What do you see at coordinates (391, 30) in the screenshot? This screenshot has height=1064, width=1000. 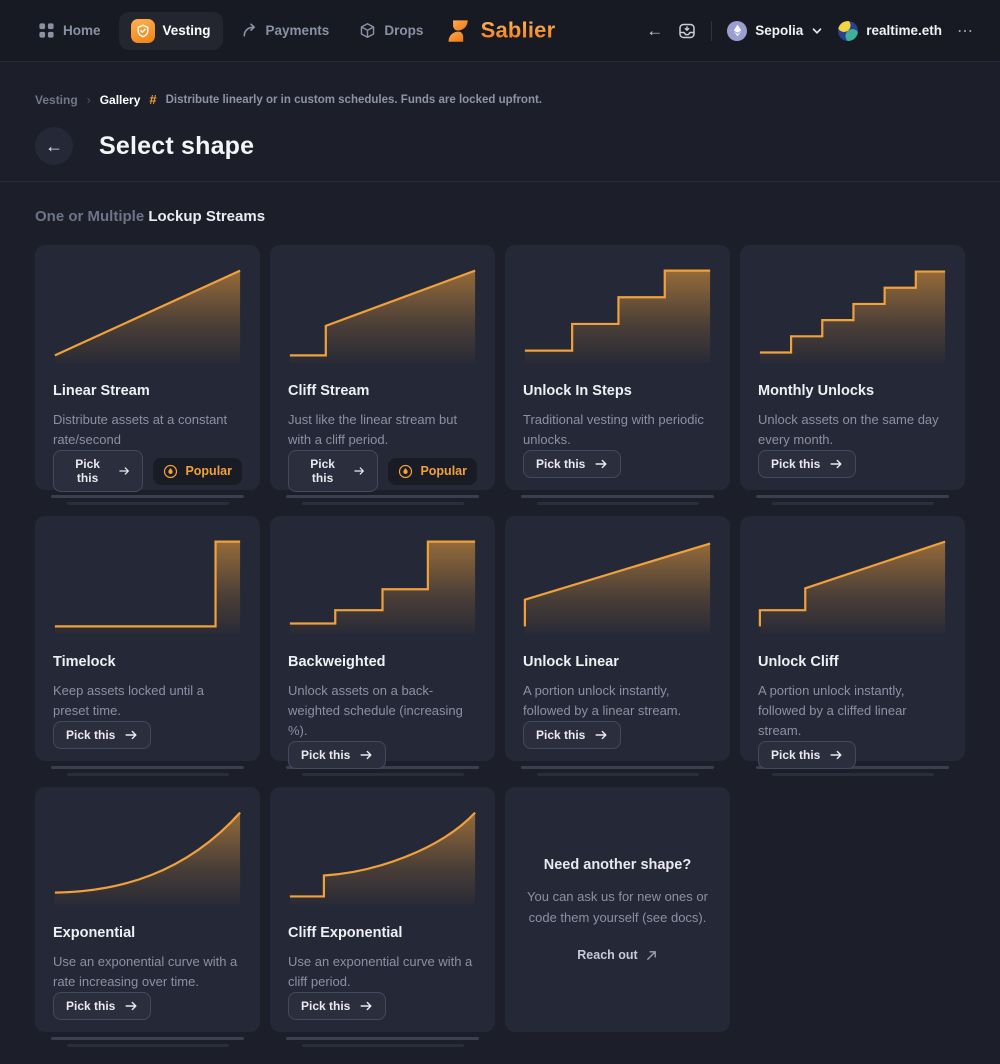 I see `nav-item-drops: Drops` at bounding box center [391, 30].